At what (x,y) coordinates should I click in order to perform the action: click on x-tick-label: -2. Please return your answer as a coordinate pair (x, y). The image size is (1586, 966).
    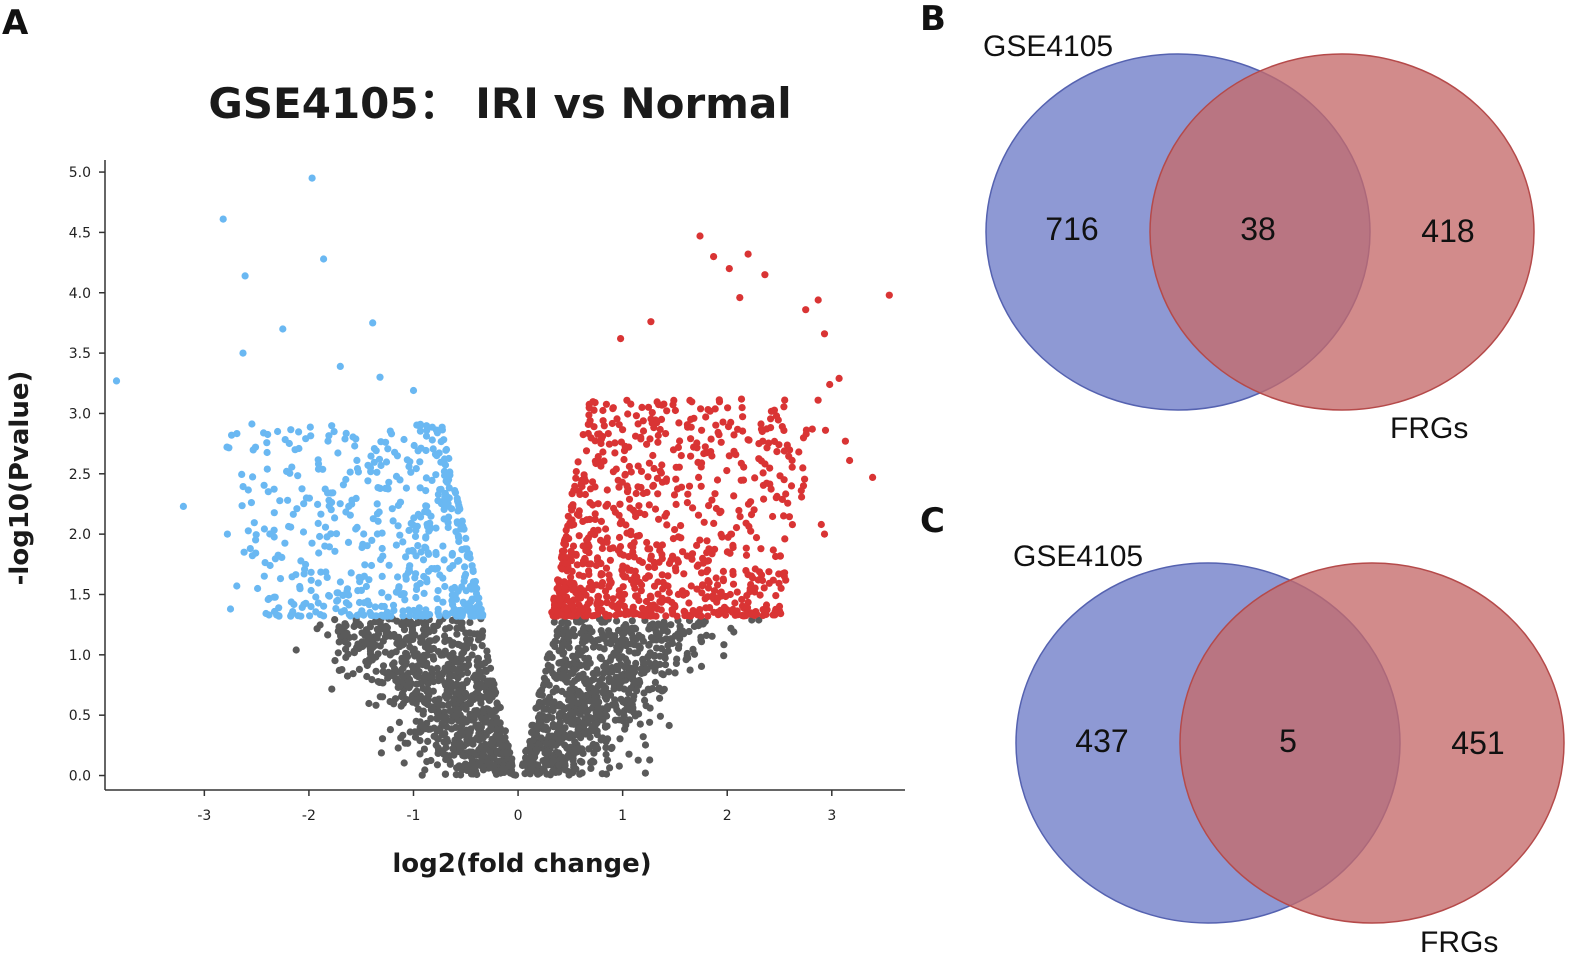
    Looking at the image, I should click on (309, 816).